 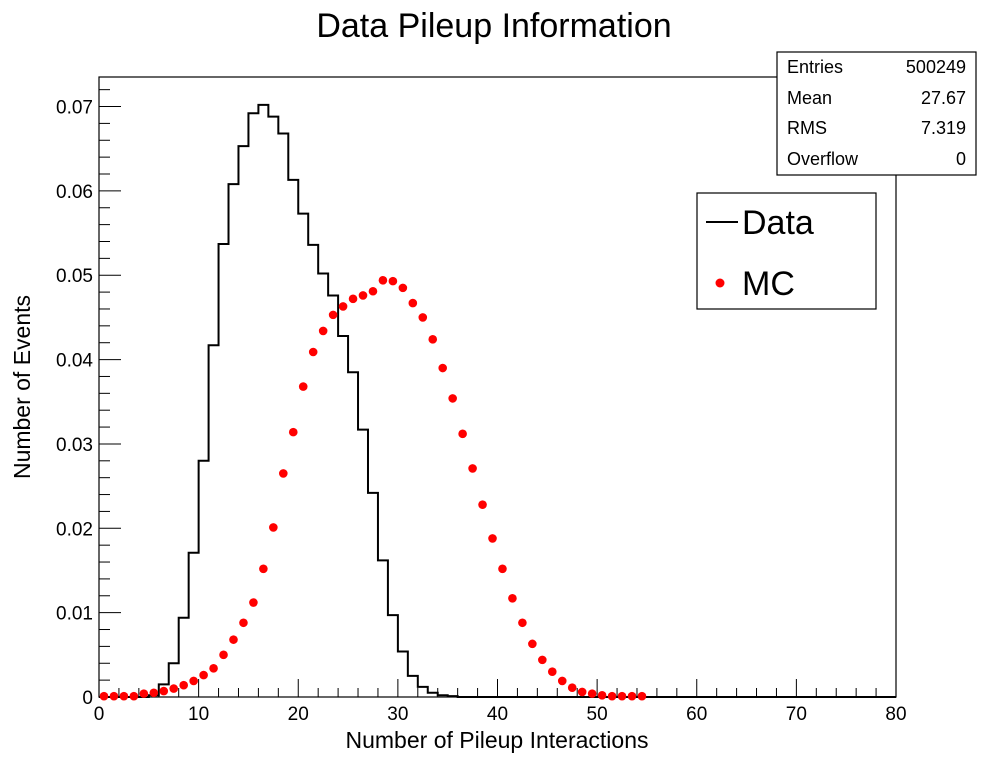 I want to click on x-tick-label: 30, so click(x=397, y=714).